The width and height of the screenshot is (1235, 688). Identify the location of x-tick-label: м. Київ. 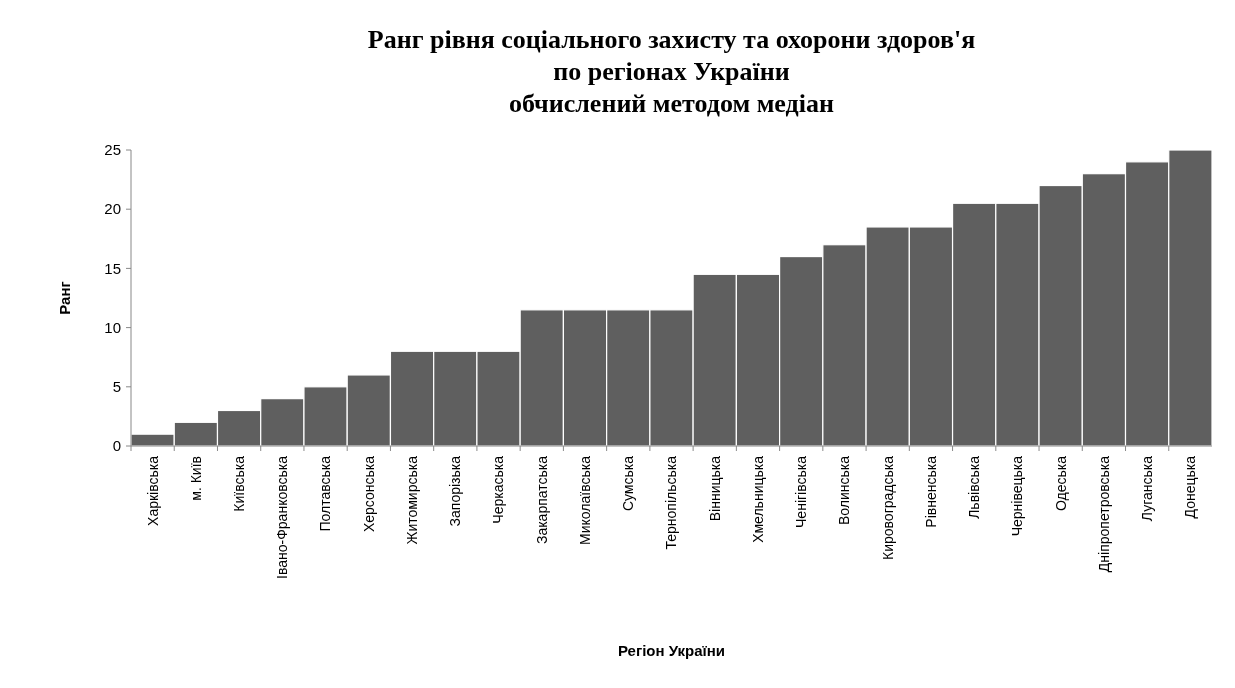
(195, 478).